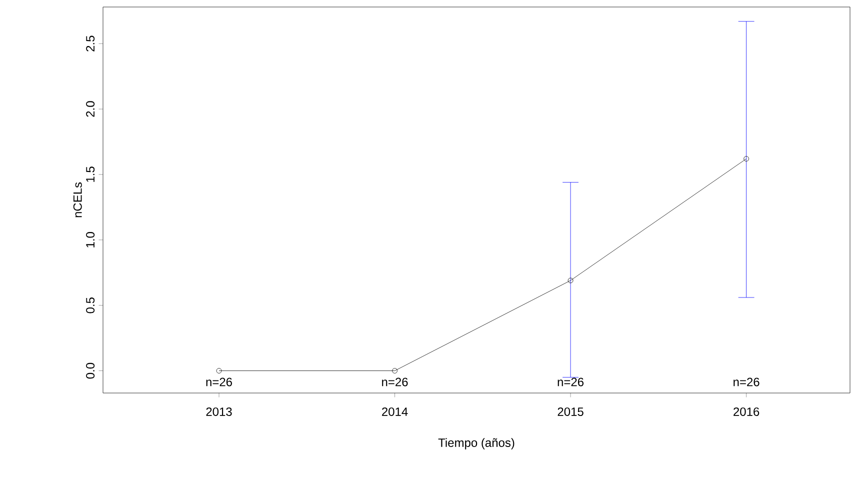 This screenshot has height=489, width=853. What do you see at coordinates (90, 109) in the screenshot?
I see `y-tick-label: 2.0` at bounding box center [90, 109].